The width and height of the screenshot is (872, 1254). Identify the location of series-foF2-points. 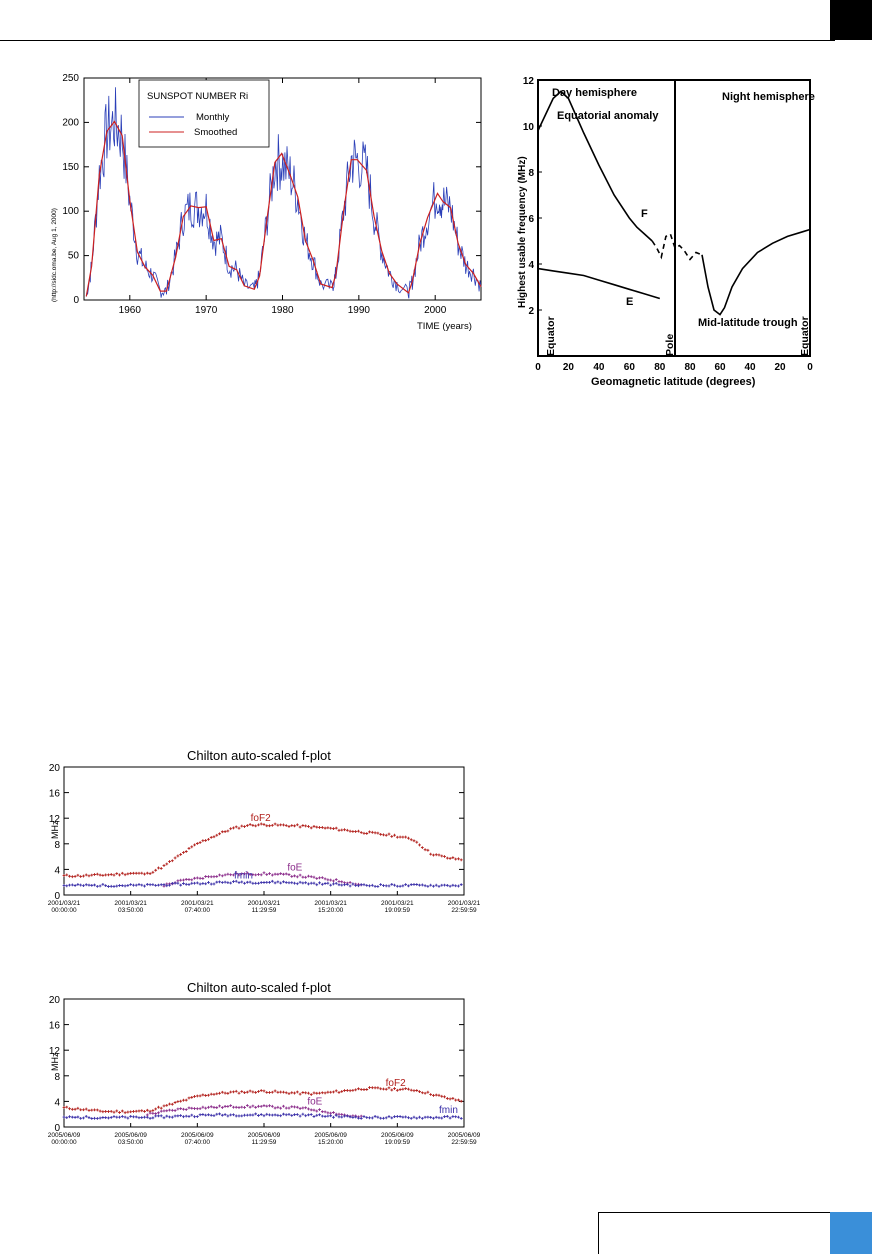
(262, 850).